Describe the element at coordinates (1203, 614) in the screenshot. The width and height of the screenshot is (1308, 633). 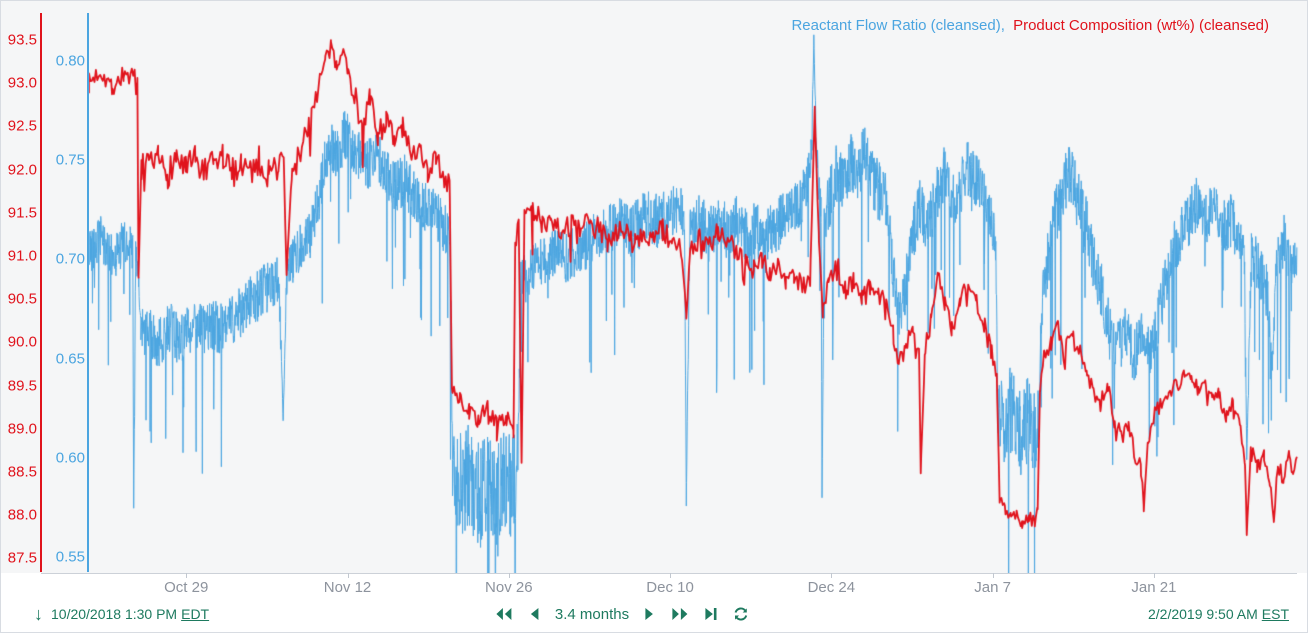
I see `end-datetime-text: 2/2/2019 9:50 AM` at that location.